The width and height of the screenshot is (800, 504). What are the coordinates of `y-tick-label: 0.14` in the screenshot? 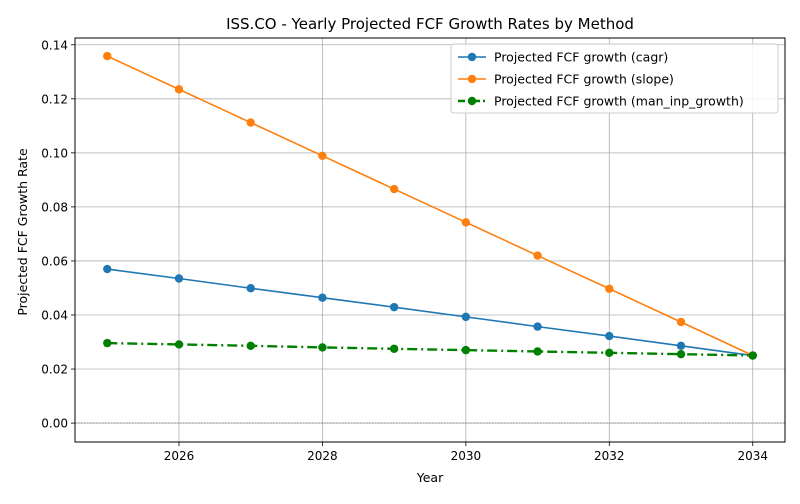 It's located at (54, 45).